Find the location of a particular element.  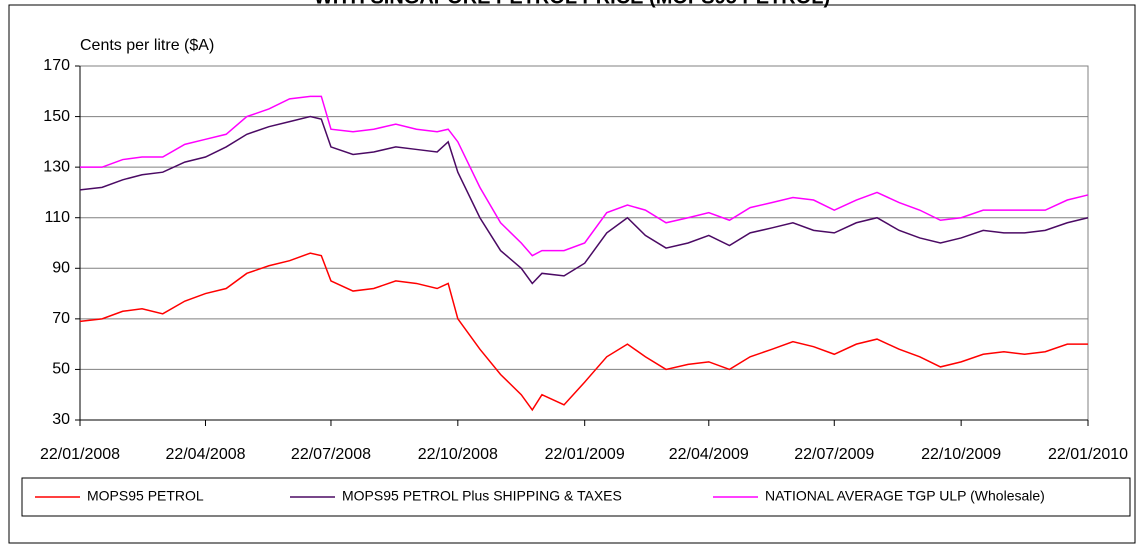

x-tick-label: 22/04/2009 is located at coordinates (709, 454).